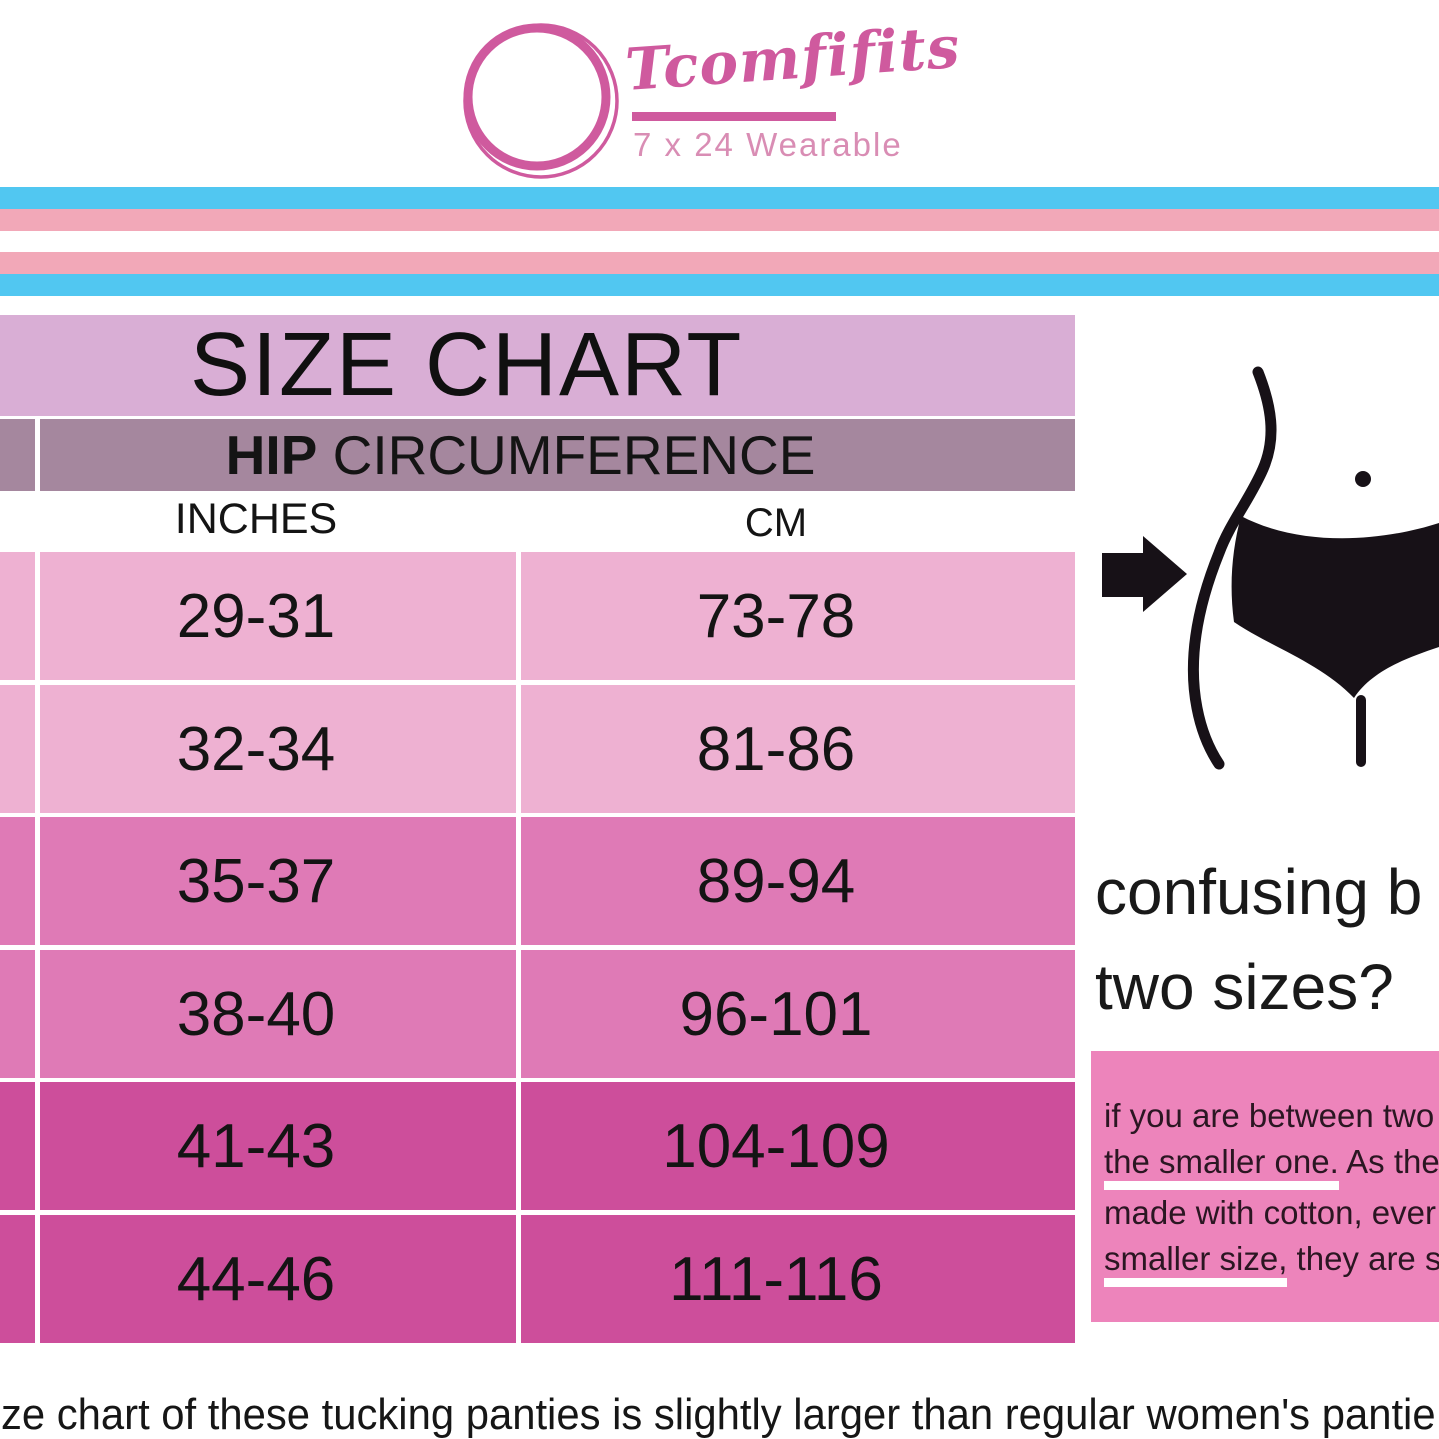  Describe the element at coordinates (520, 455) in the screenshot. I see `hip-circumference-label: HIP CIRCUMFERENCE` at that location.